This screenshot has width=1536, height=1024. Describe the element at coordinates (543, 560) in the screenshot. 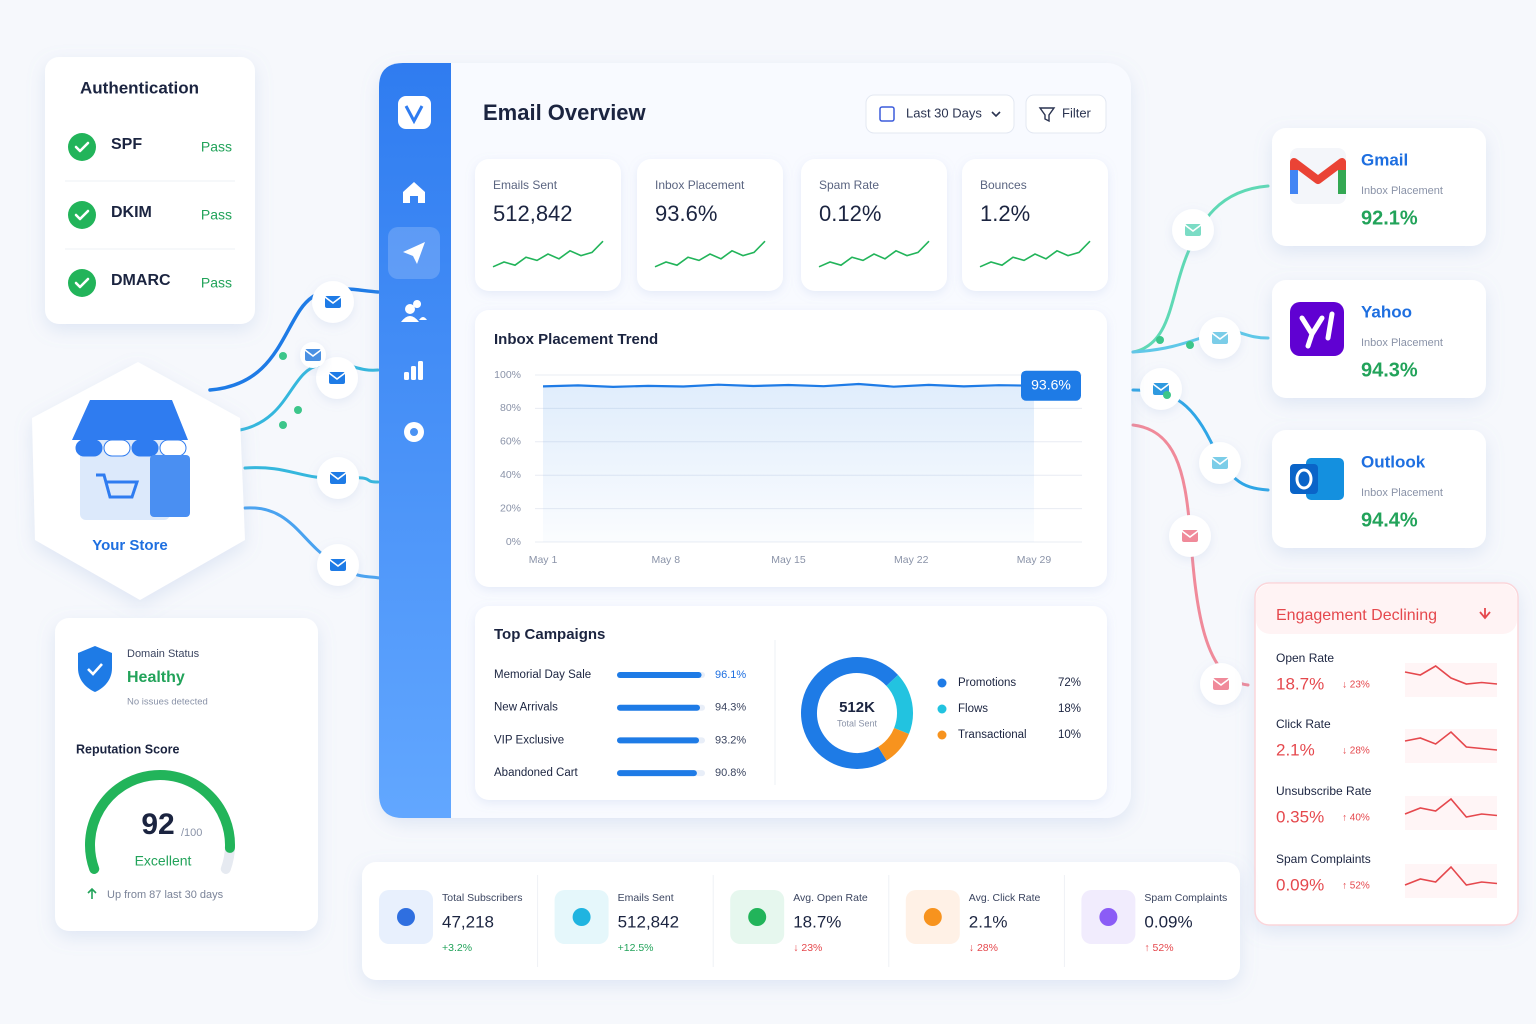

I see `x-tick-label: May 1` at that location.